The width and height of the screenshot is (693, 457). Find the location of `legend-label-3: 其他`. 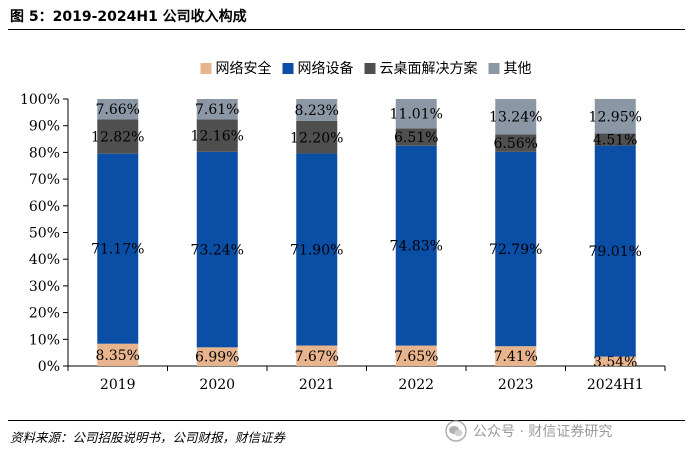

legend-label-3: 其他 is located at coordinates (518, 69).